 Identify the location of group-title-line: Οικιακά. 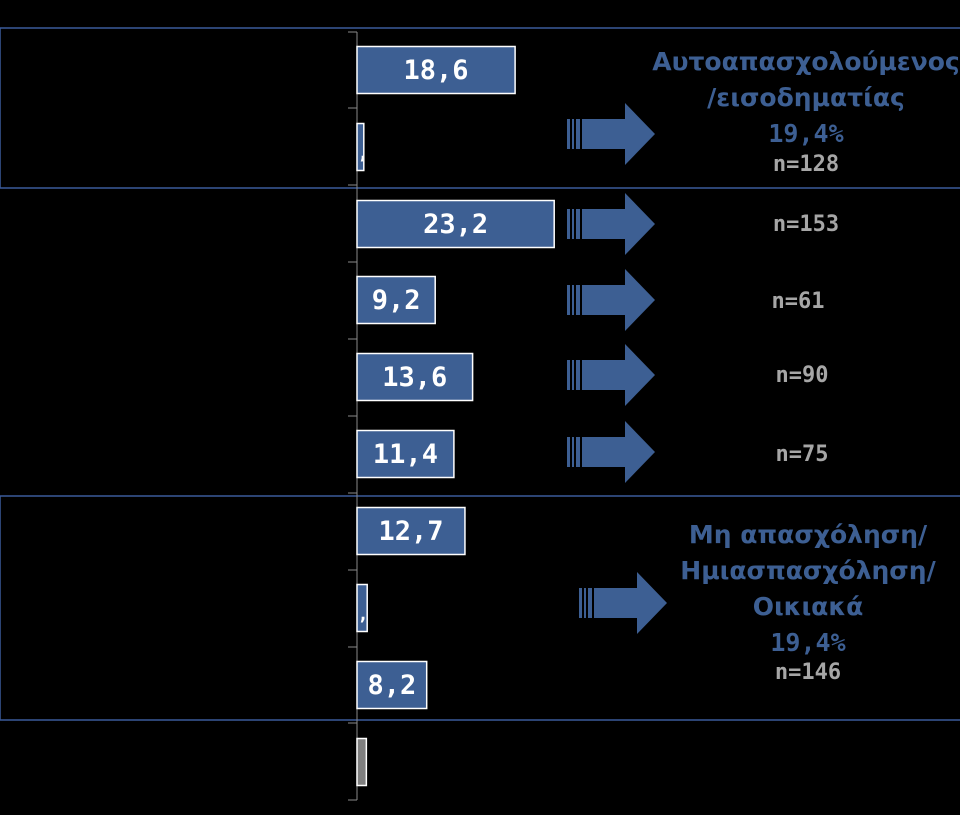
(808, 606).